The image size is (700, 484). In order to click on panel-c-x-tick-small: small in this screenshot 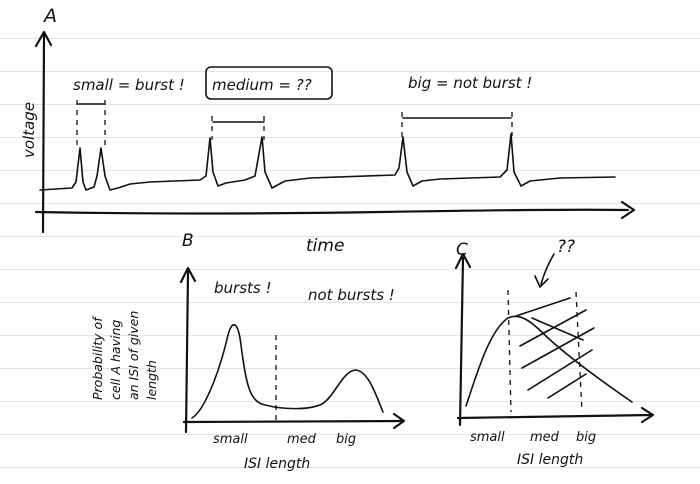, I will do `click(487, 437)`.